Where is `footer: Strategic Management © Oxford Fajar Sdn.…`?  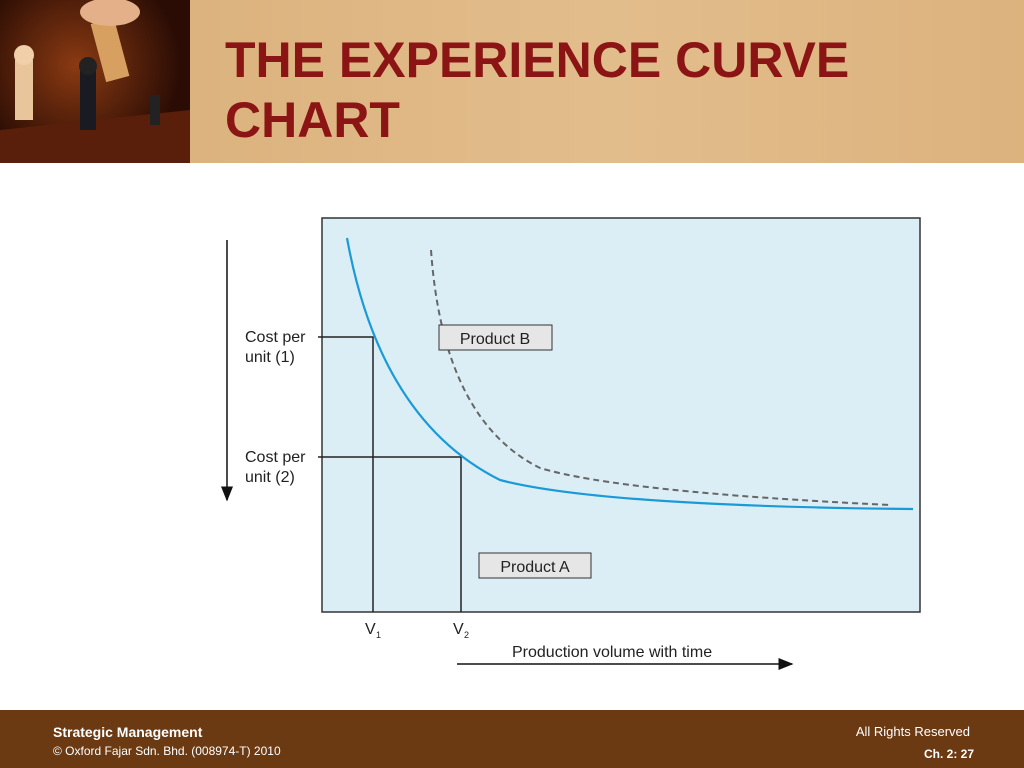 footer: Strategic Management © Oxford Fajar Sdn.… is located at coordinates (512, 739).